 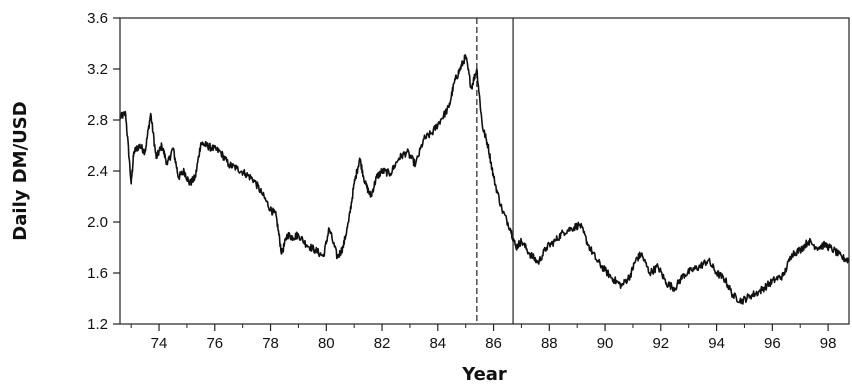 What do you see at coordinates (97, 273) in the screenshot?
I see `y-tick-label: 1.6` at bounding box center [97, 273].